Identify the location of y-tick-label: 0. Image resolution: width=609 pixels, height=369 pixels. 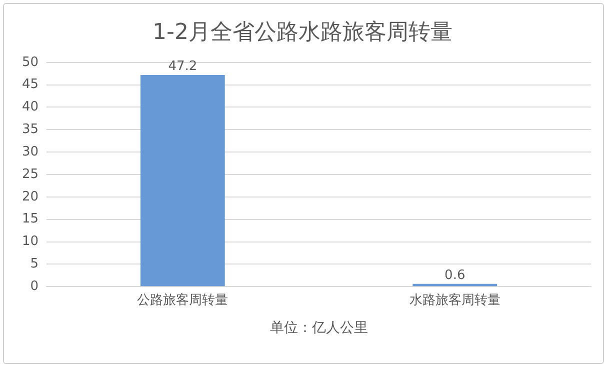
(34, 286).